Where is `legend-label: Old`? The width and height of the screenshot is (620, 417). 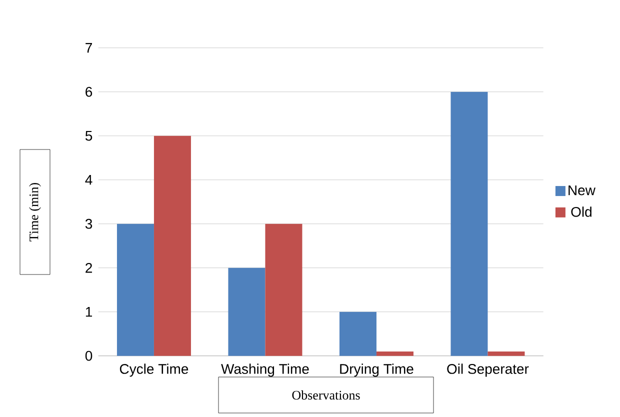 legend-label: Old is located at coordinates (581, 211).